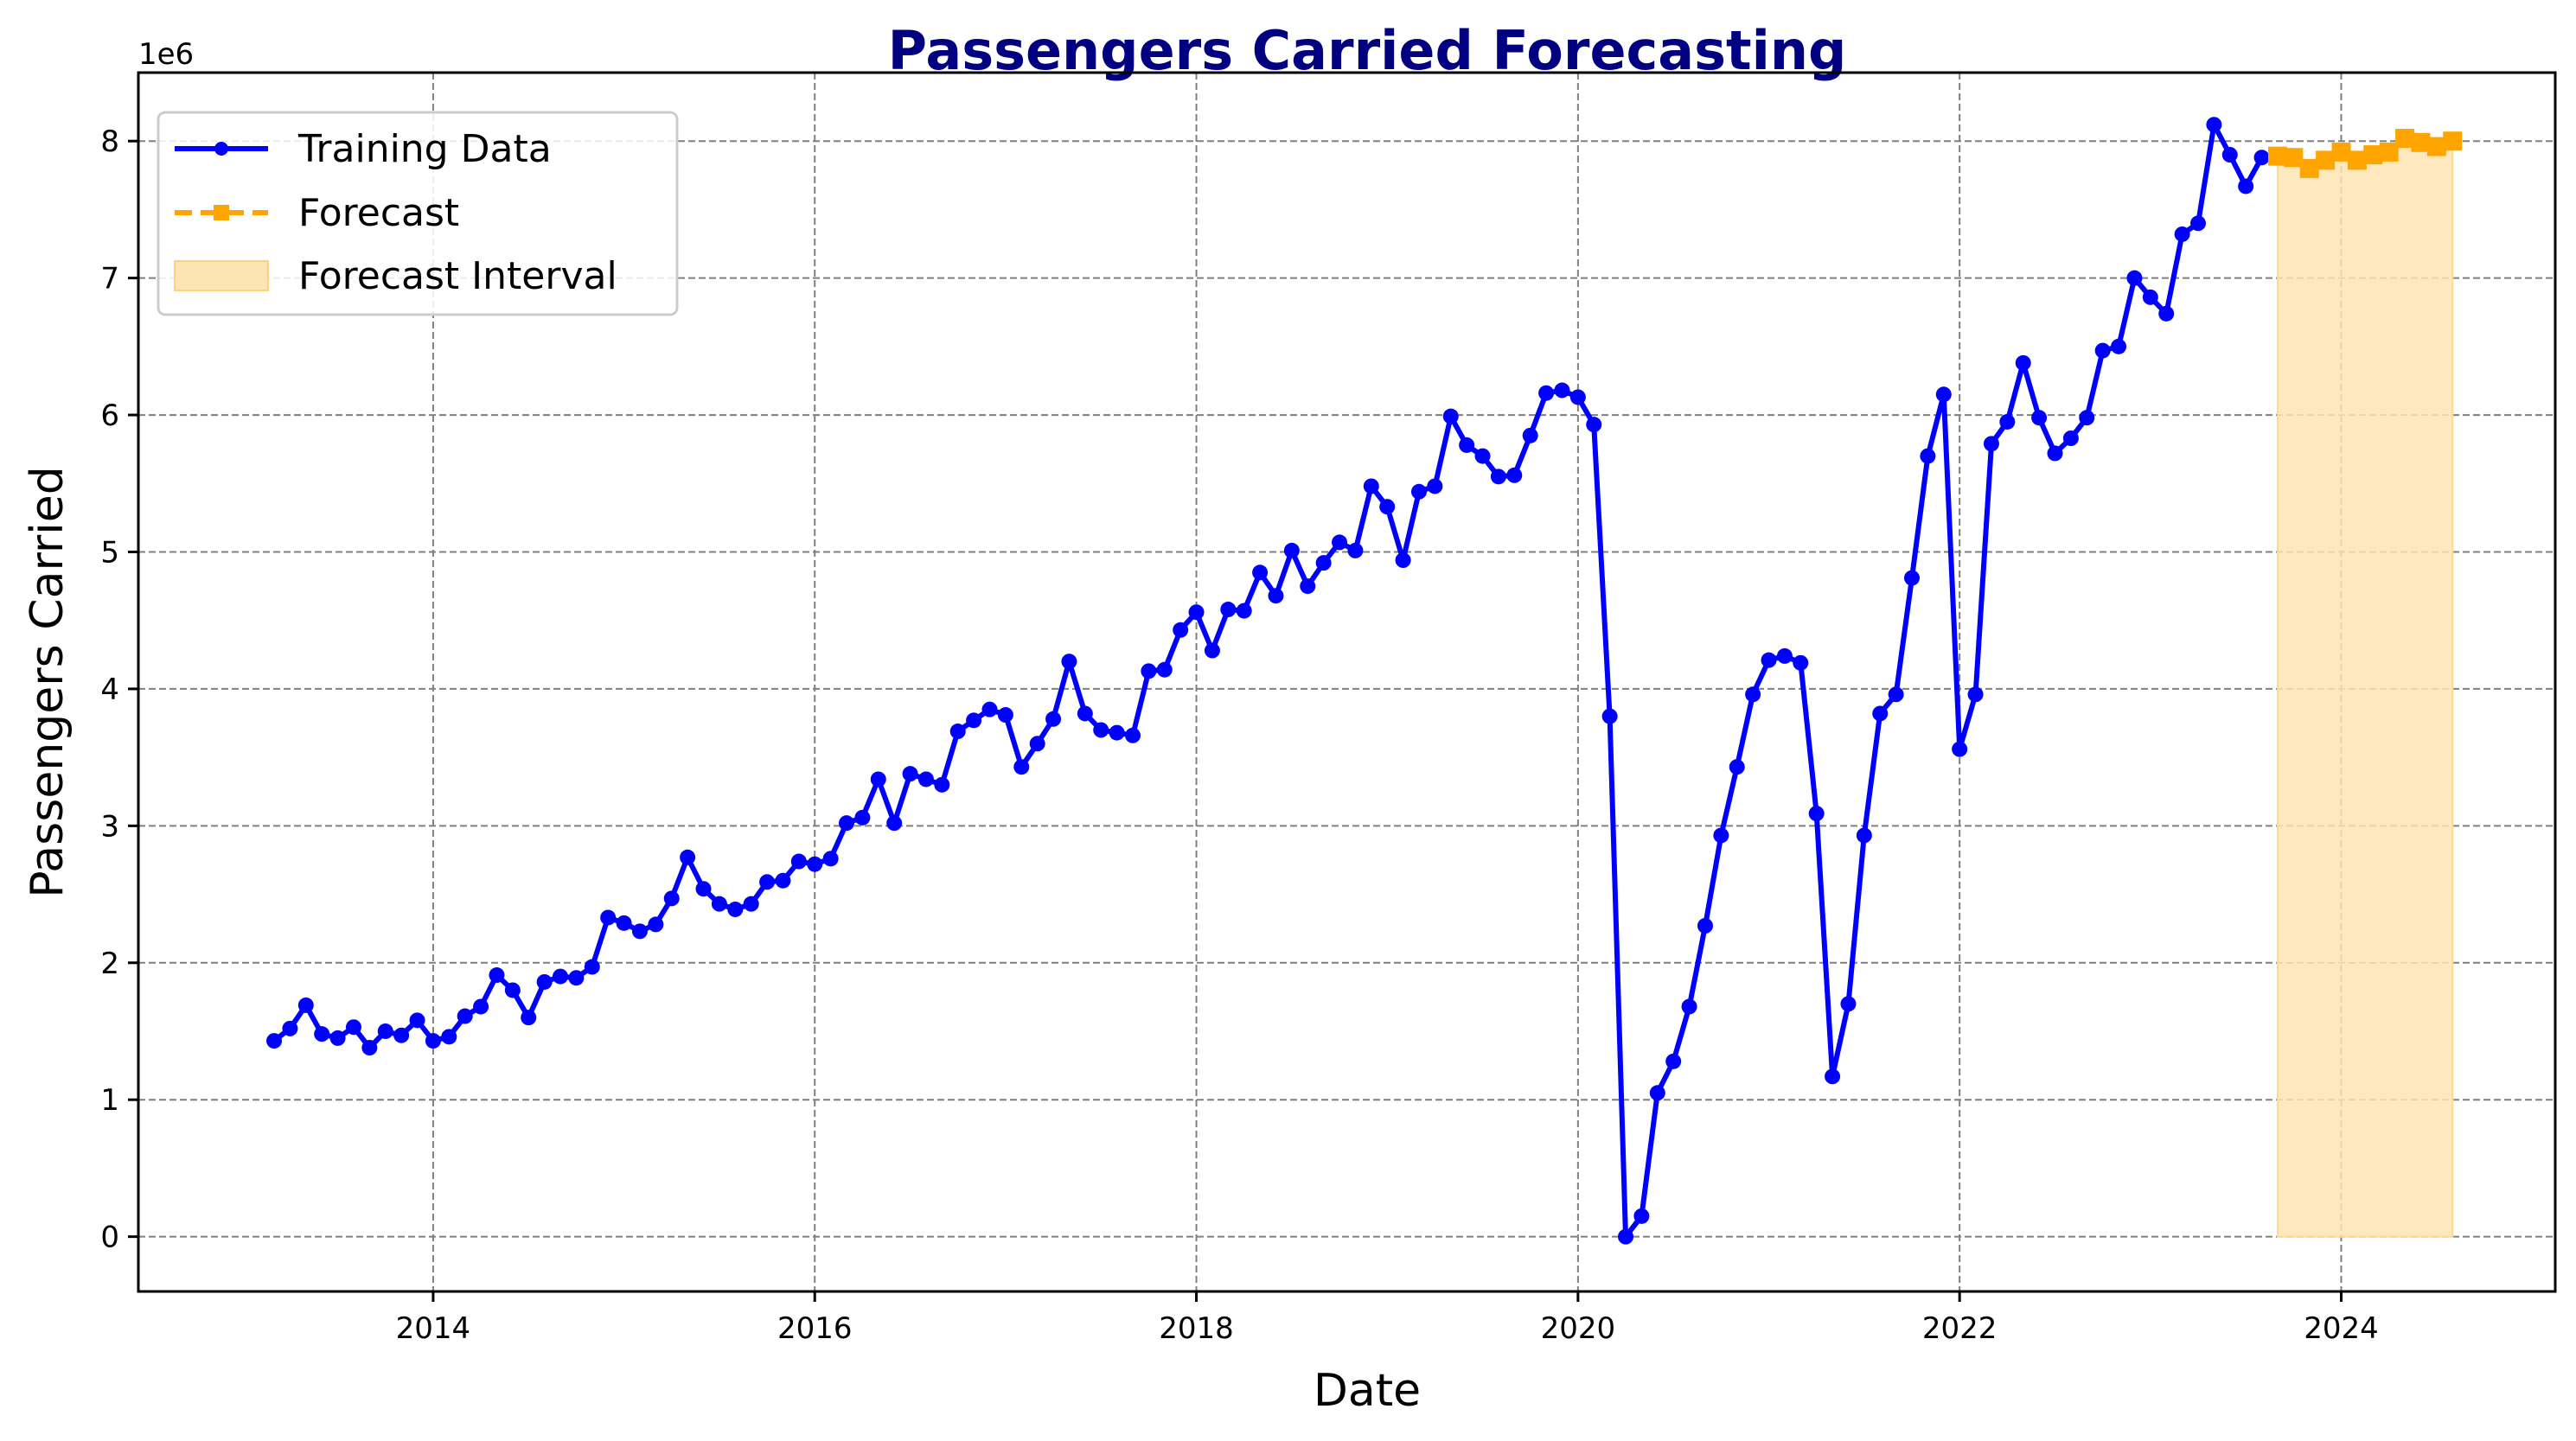 This screenshot has width=2576, height=1441. What do you see at coordinates (379, 213) in the screenshot?
I see `legend-label-forecast: Forecast` at bounding box center [379, 213].